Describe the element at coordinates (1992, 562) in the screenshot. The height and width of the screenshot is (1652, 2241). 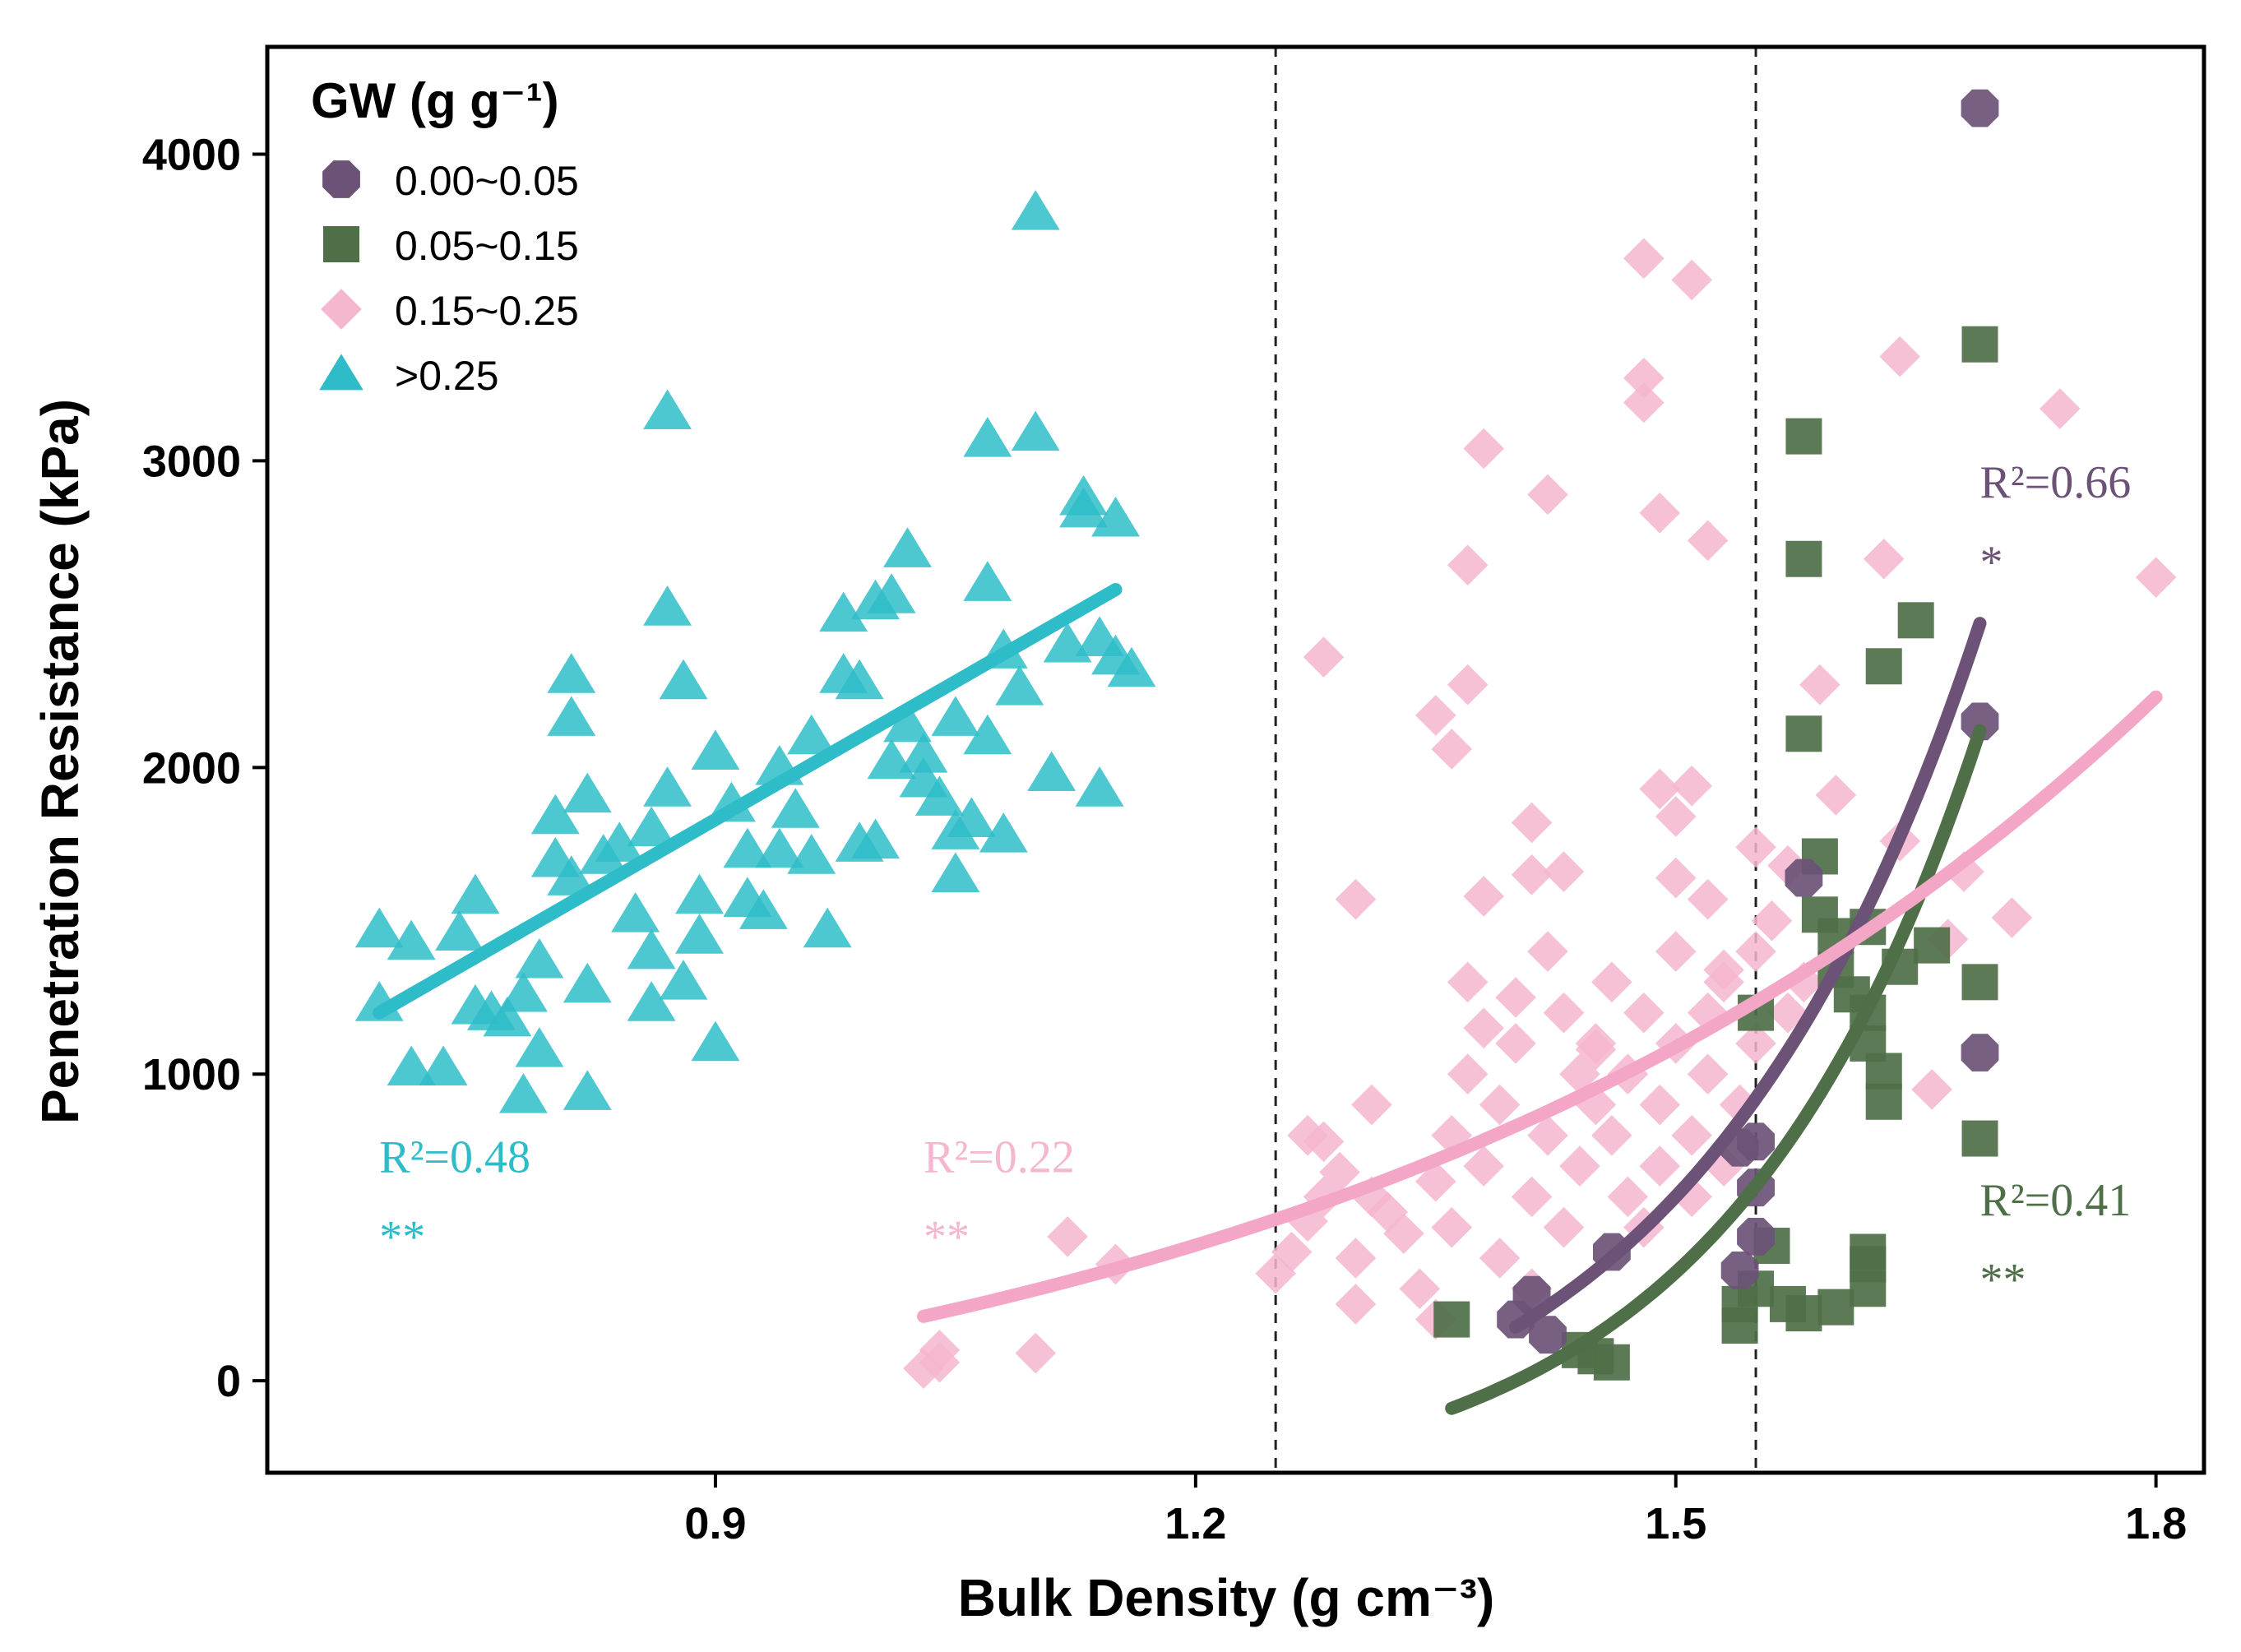
I see `significance-annotation: *` at that location.